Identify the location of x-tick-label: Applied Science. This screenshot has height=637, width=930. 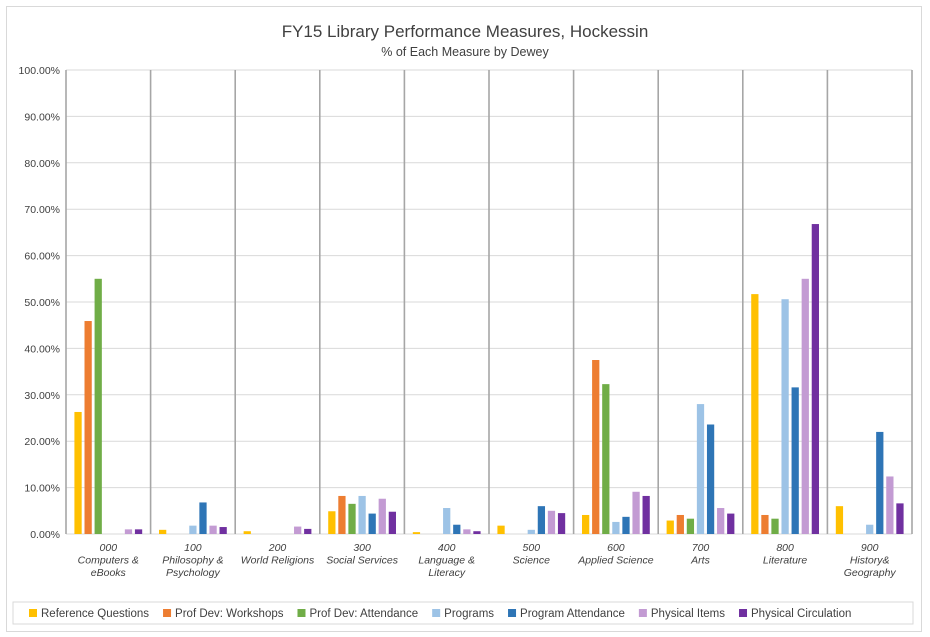
(615, 561).